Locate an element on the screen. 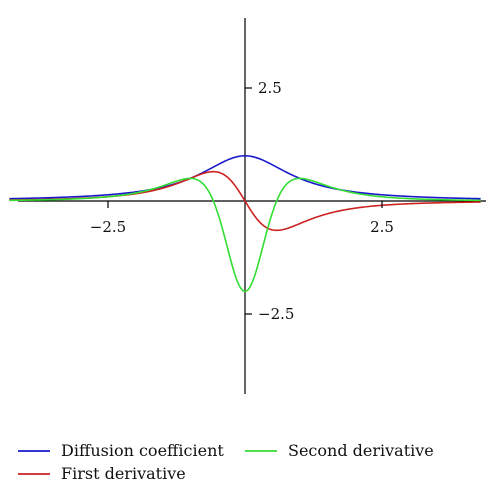  y-tick-label: −2.5 is located at coordinates (276, 314).